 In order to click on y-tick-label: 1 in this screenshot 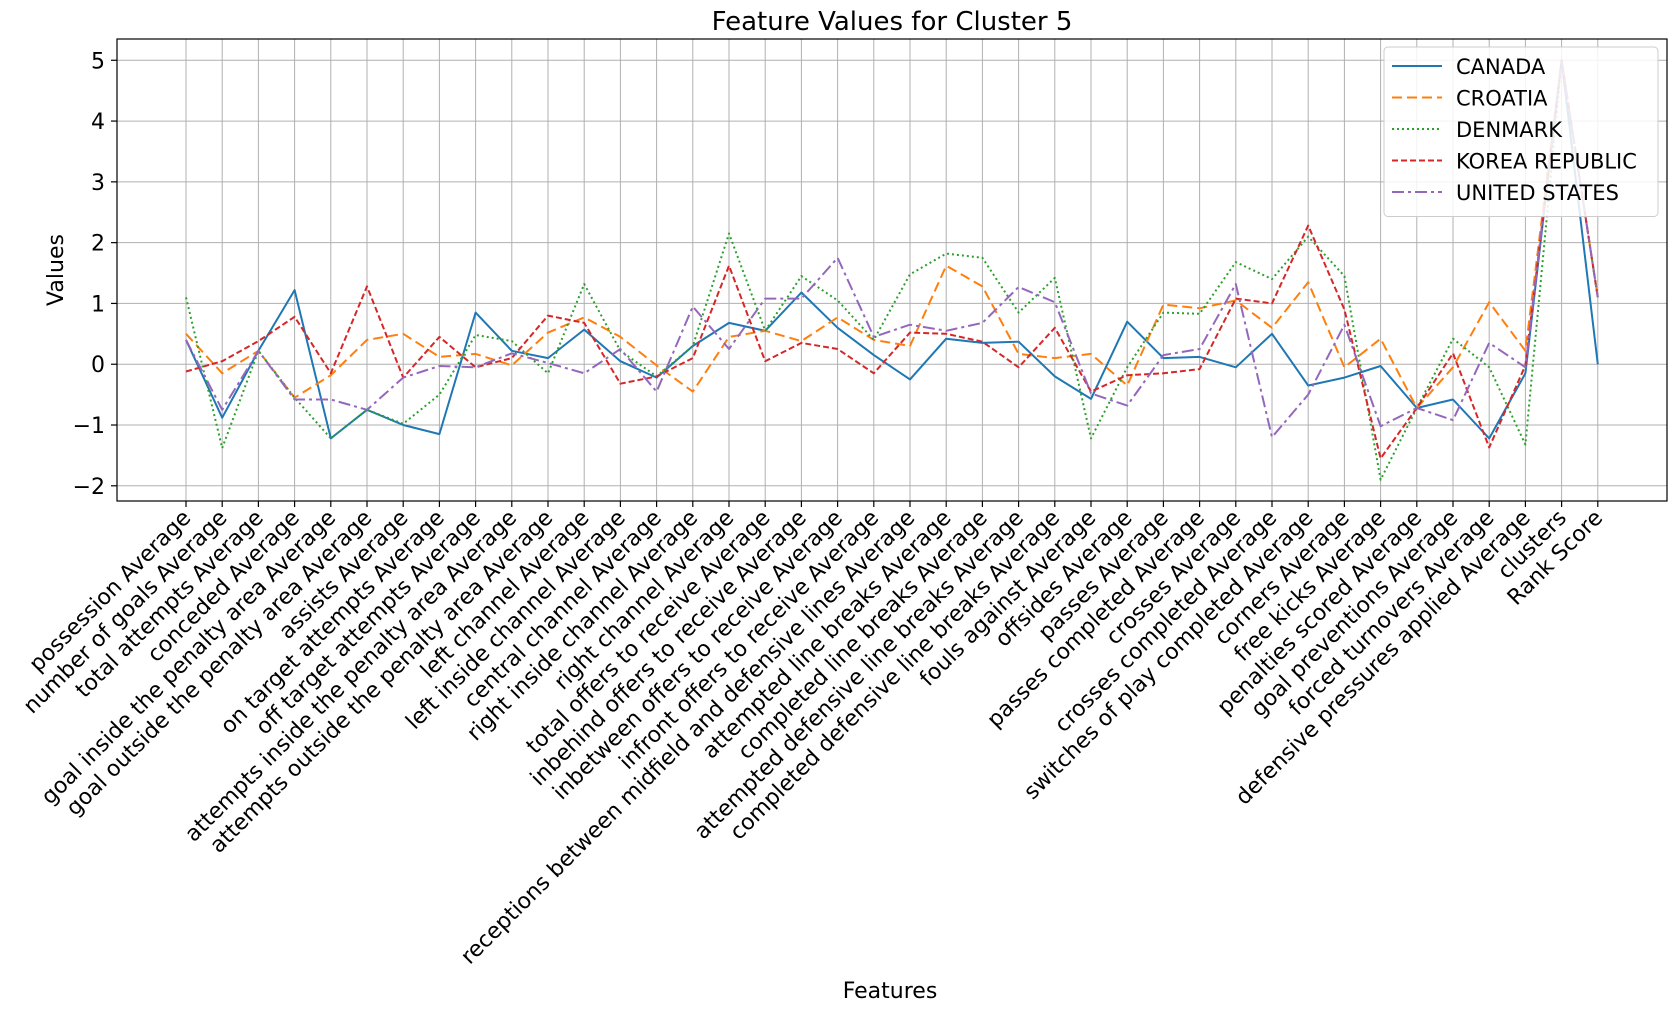, I will do `click(98, 304)`.